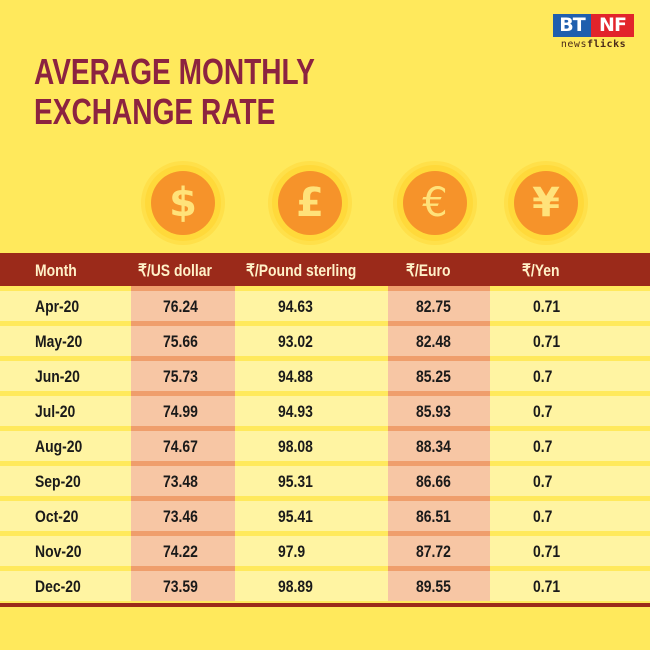  I want to click on rate-cell: 89.55, so click(433, 586).